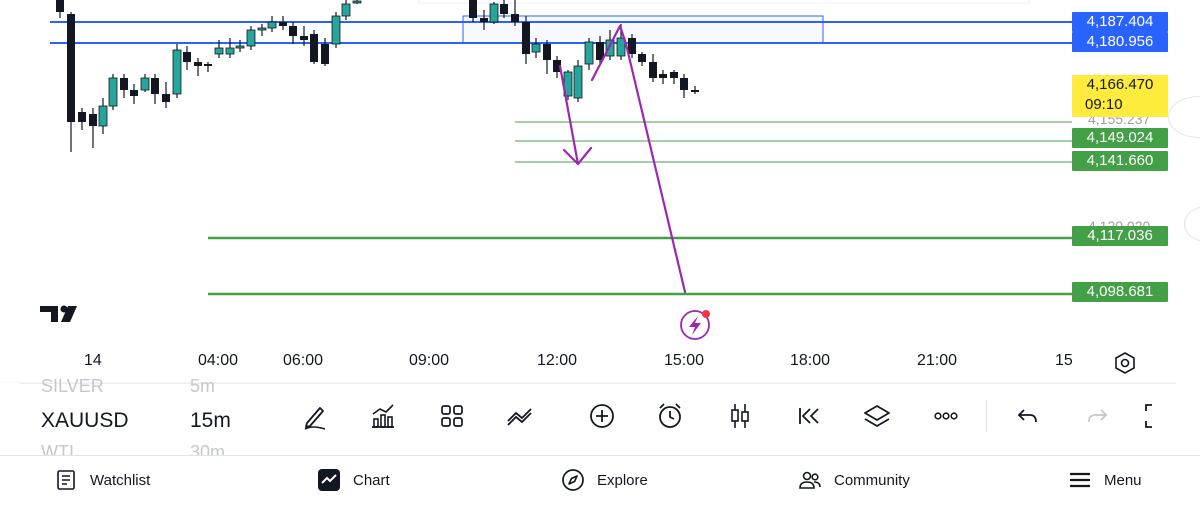  I want to click on lightning-icon, so click(695, 325).